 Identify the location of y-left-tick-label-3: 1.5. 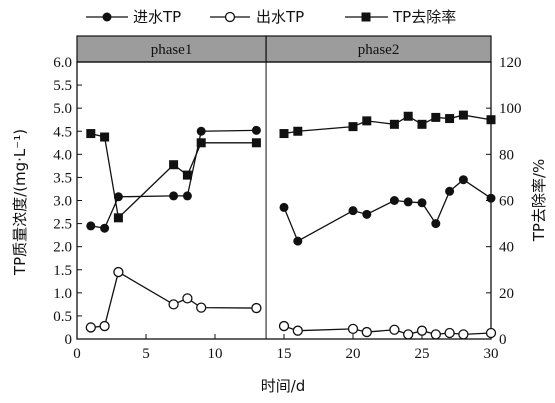
(62, 271).